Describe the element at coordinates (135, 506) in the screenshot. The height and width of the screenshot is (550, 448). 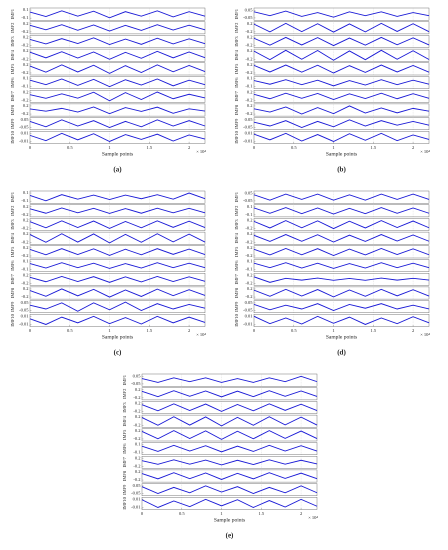
I see `y-tick-label: -0.01` at that location.